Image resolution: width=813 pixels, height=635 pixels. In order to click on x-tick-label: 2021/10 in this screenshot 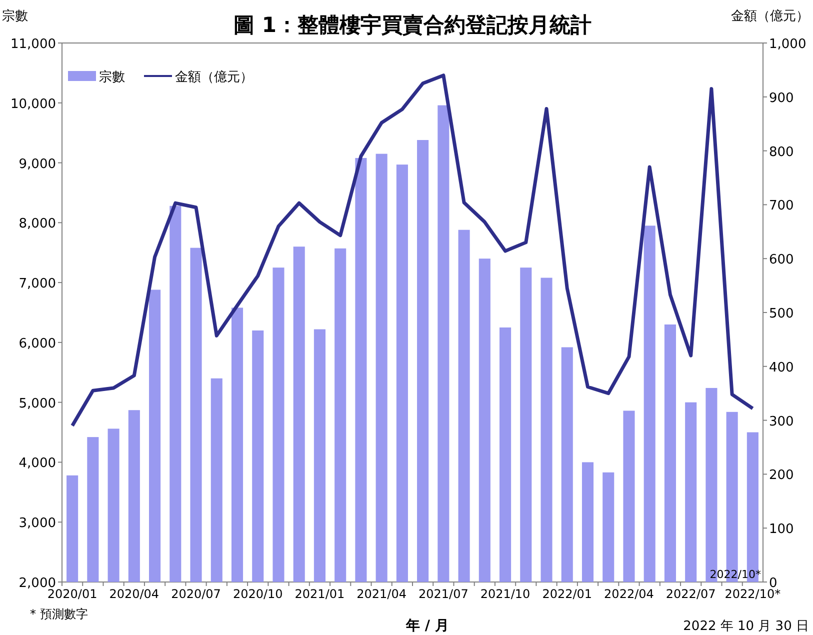, I will do `click(505, 594)`.